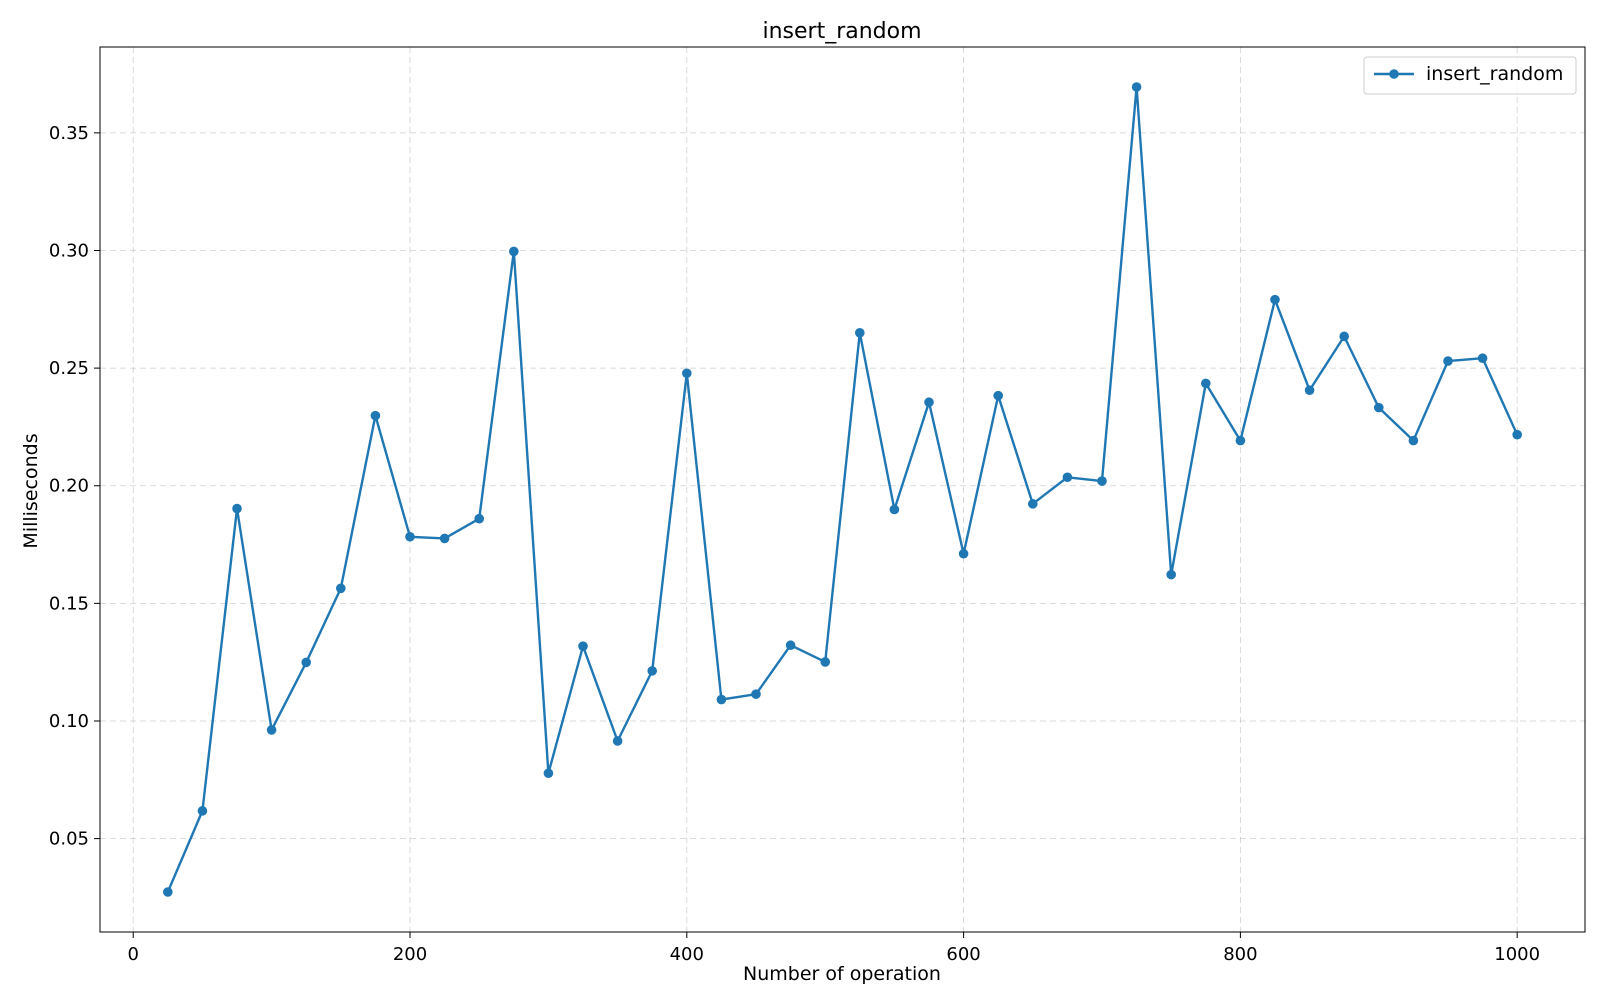 Image resolution: width=1600 pixels, height=1000 pixels. What do you see at coordinates (69, 250) in the screenshot?
I see `y-tick-label: 0.30` at bounding box center [69, 250].